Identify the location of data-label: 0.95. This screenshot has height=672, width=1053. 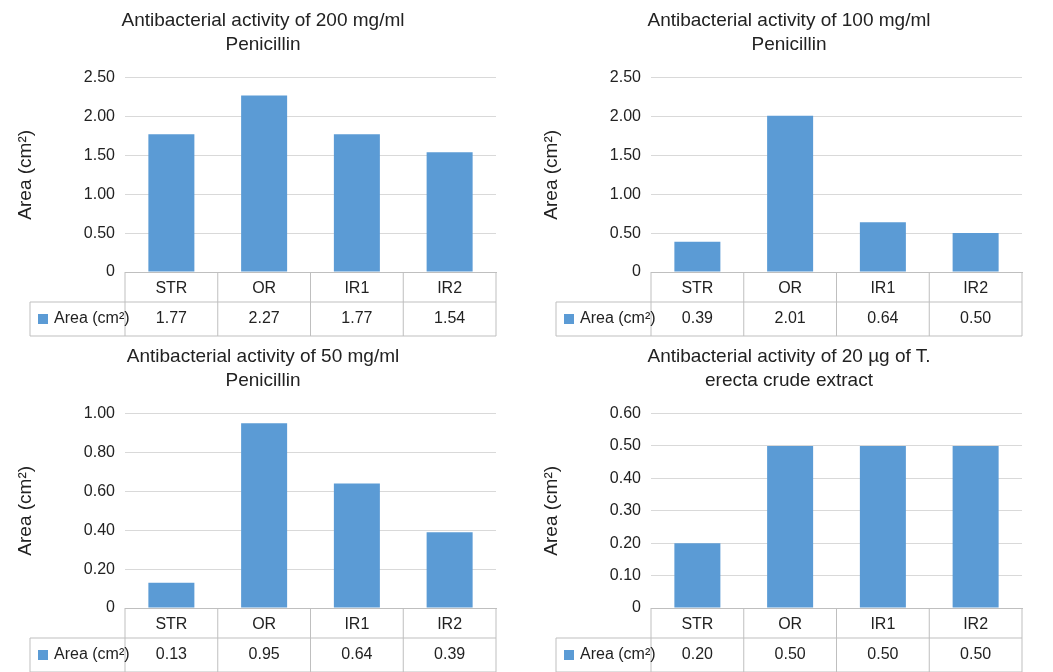
(264, 654).